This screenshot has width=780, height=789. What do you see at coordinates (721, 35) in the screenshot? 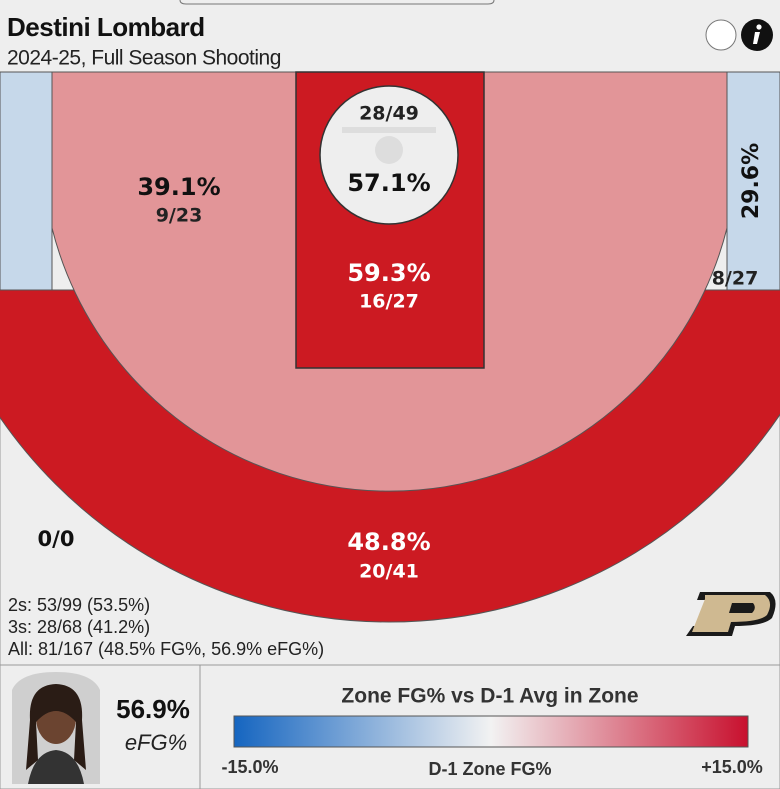
I see `toggle-button` at bounding box center [721, 35].